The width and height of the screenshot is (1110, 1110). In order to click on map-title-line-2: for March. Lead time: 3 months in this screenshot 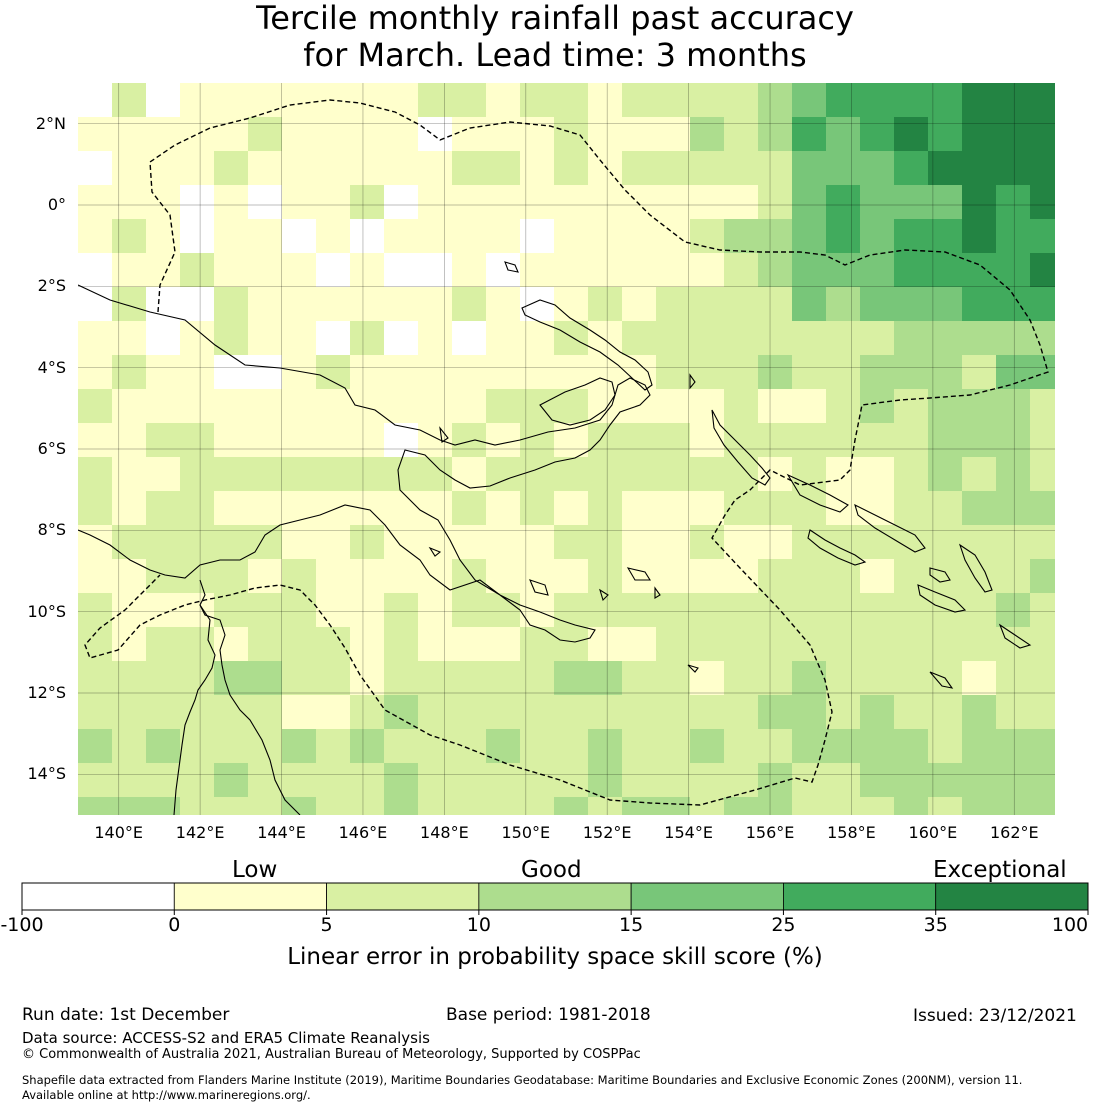, I will do `click(555, 55)`.